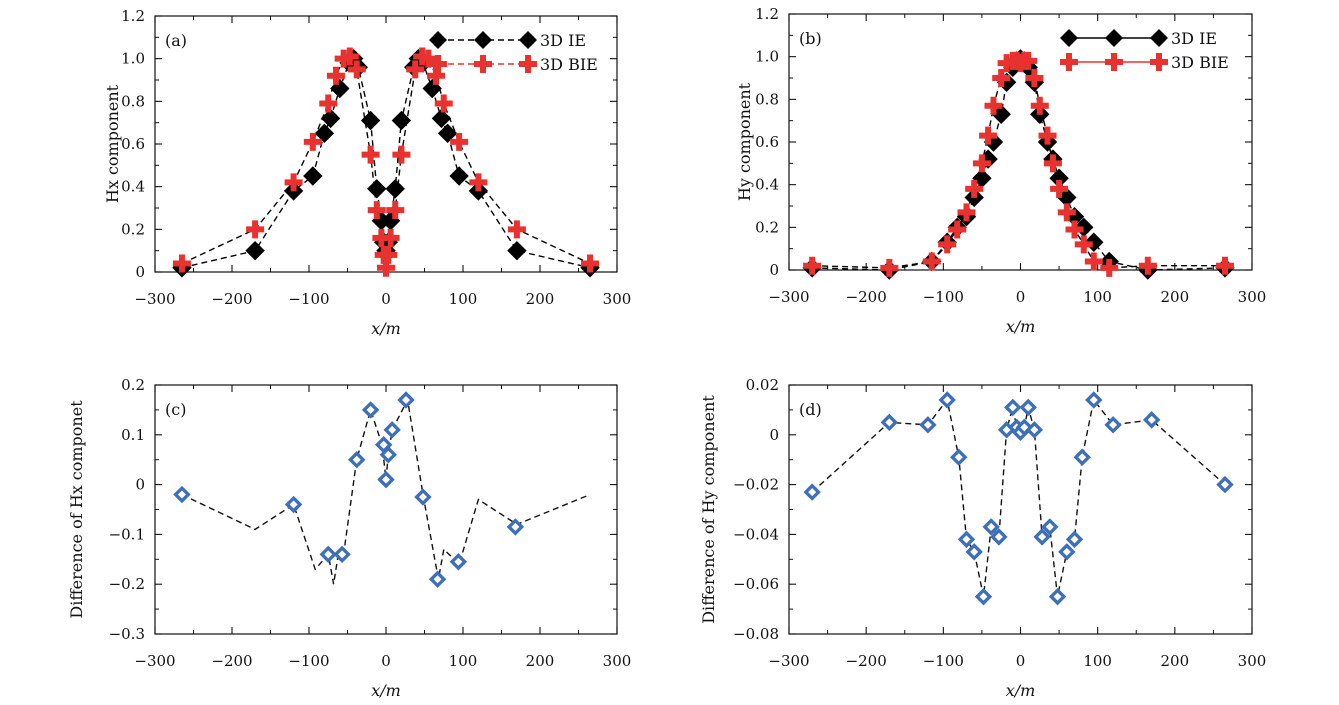  I want to click on y-tick-label: 1.0, so click(133, 59).